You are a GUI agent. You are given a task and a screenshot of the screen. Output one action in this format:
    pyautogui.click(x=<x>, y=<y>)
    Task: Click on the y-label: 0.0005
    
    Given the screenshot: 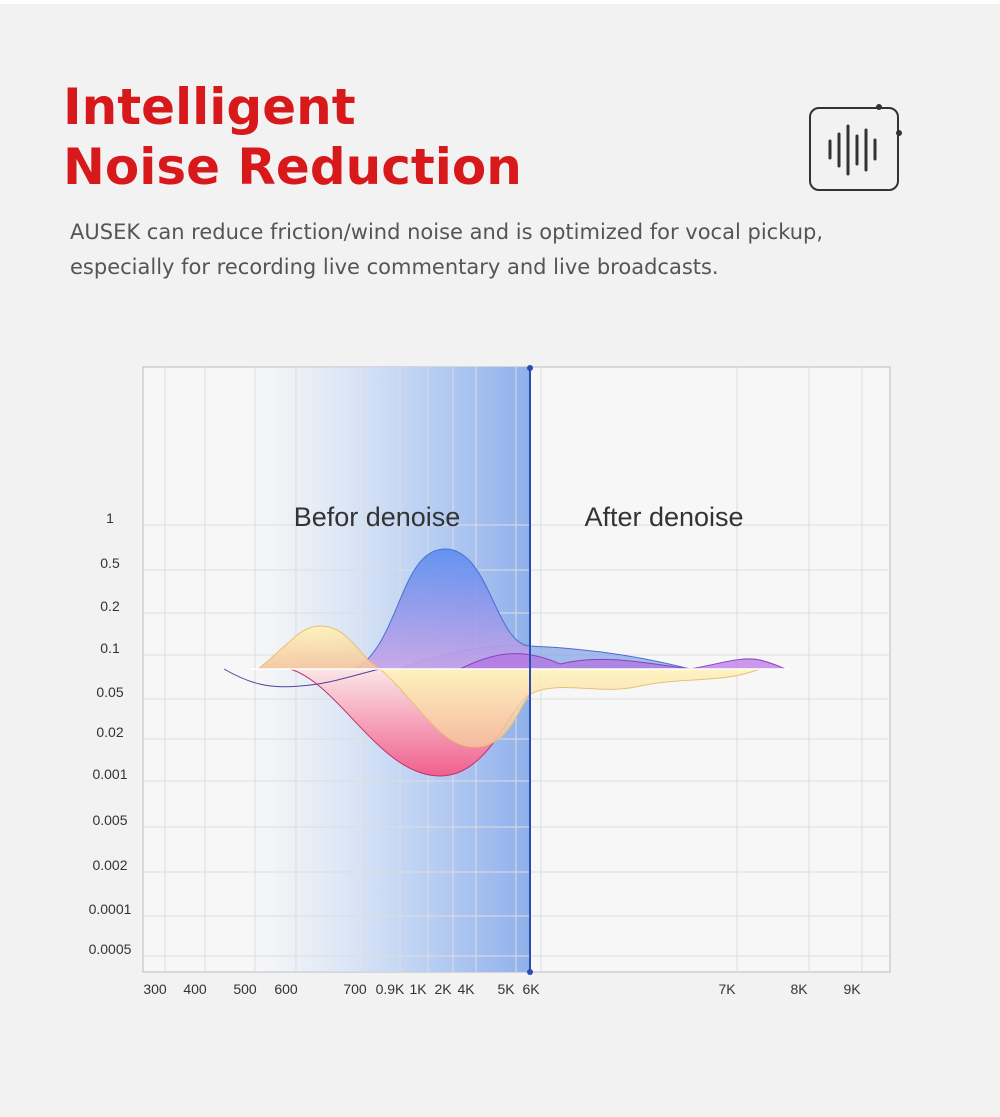 What is the action you would take?
    pyautogui.click(x=110, y=949)
    